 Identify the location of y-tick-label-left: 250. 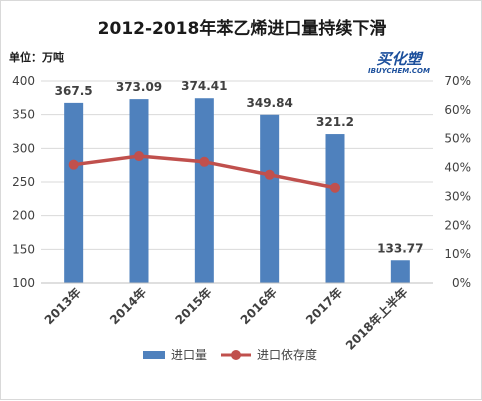
(23, 182).